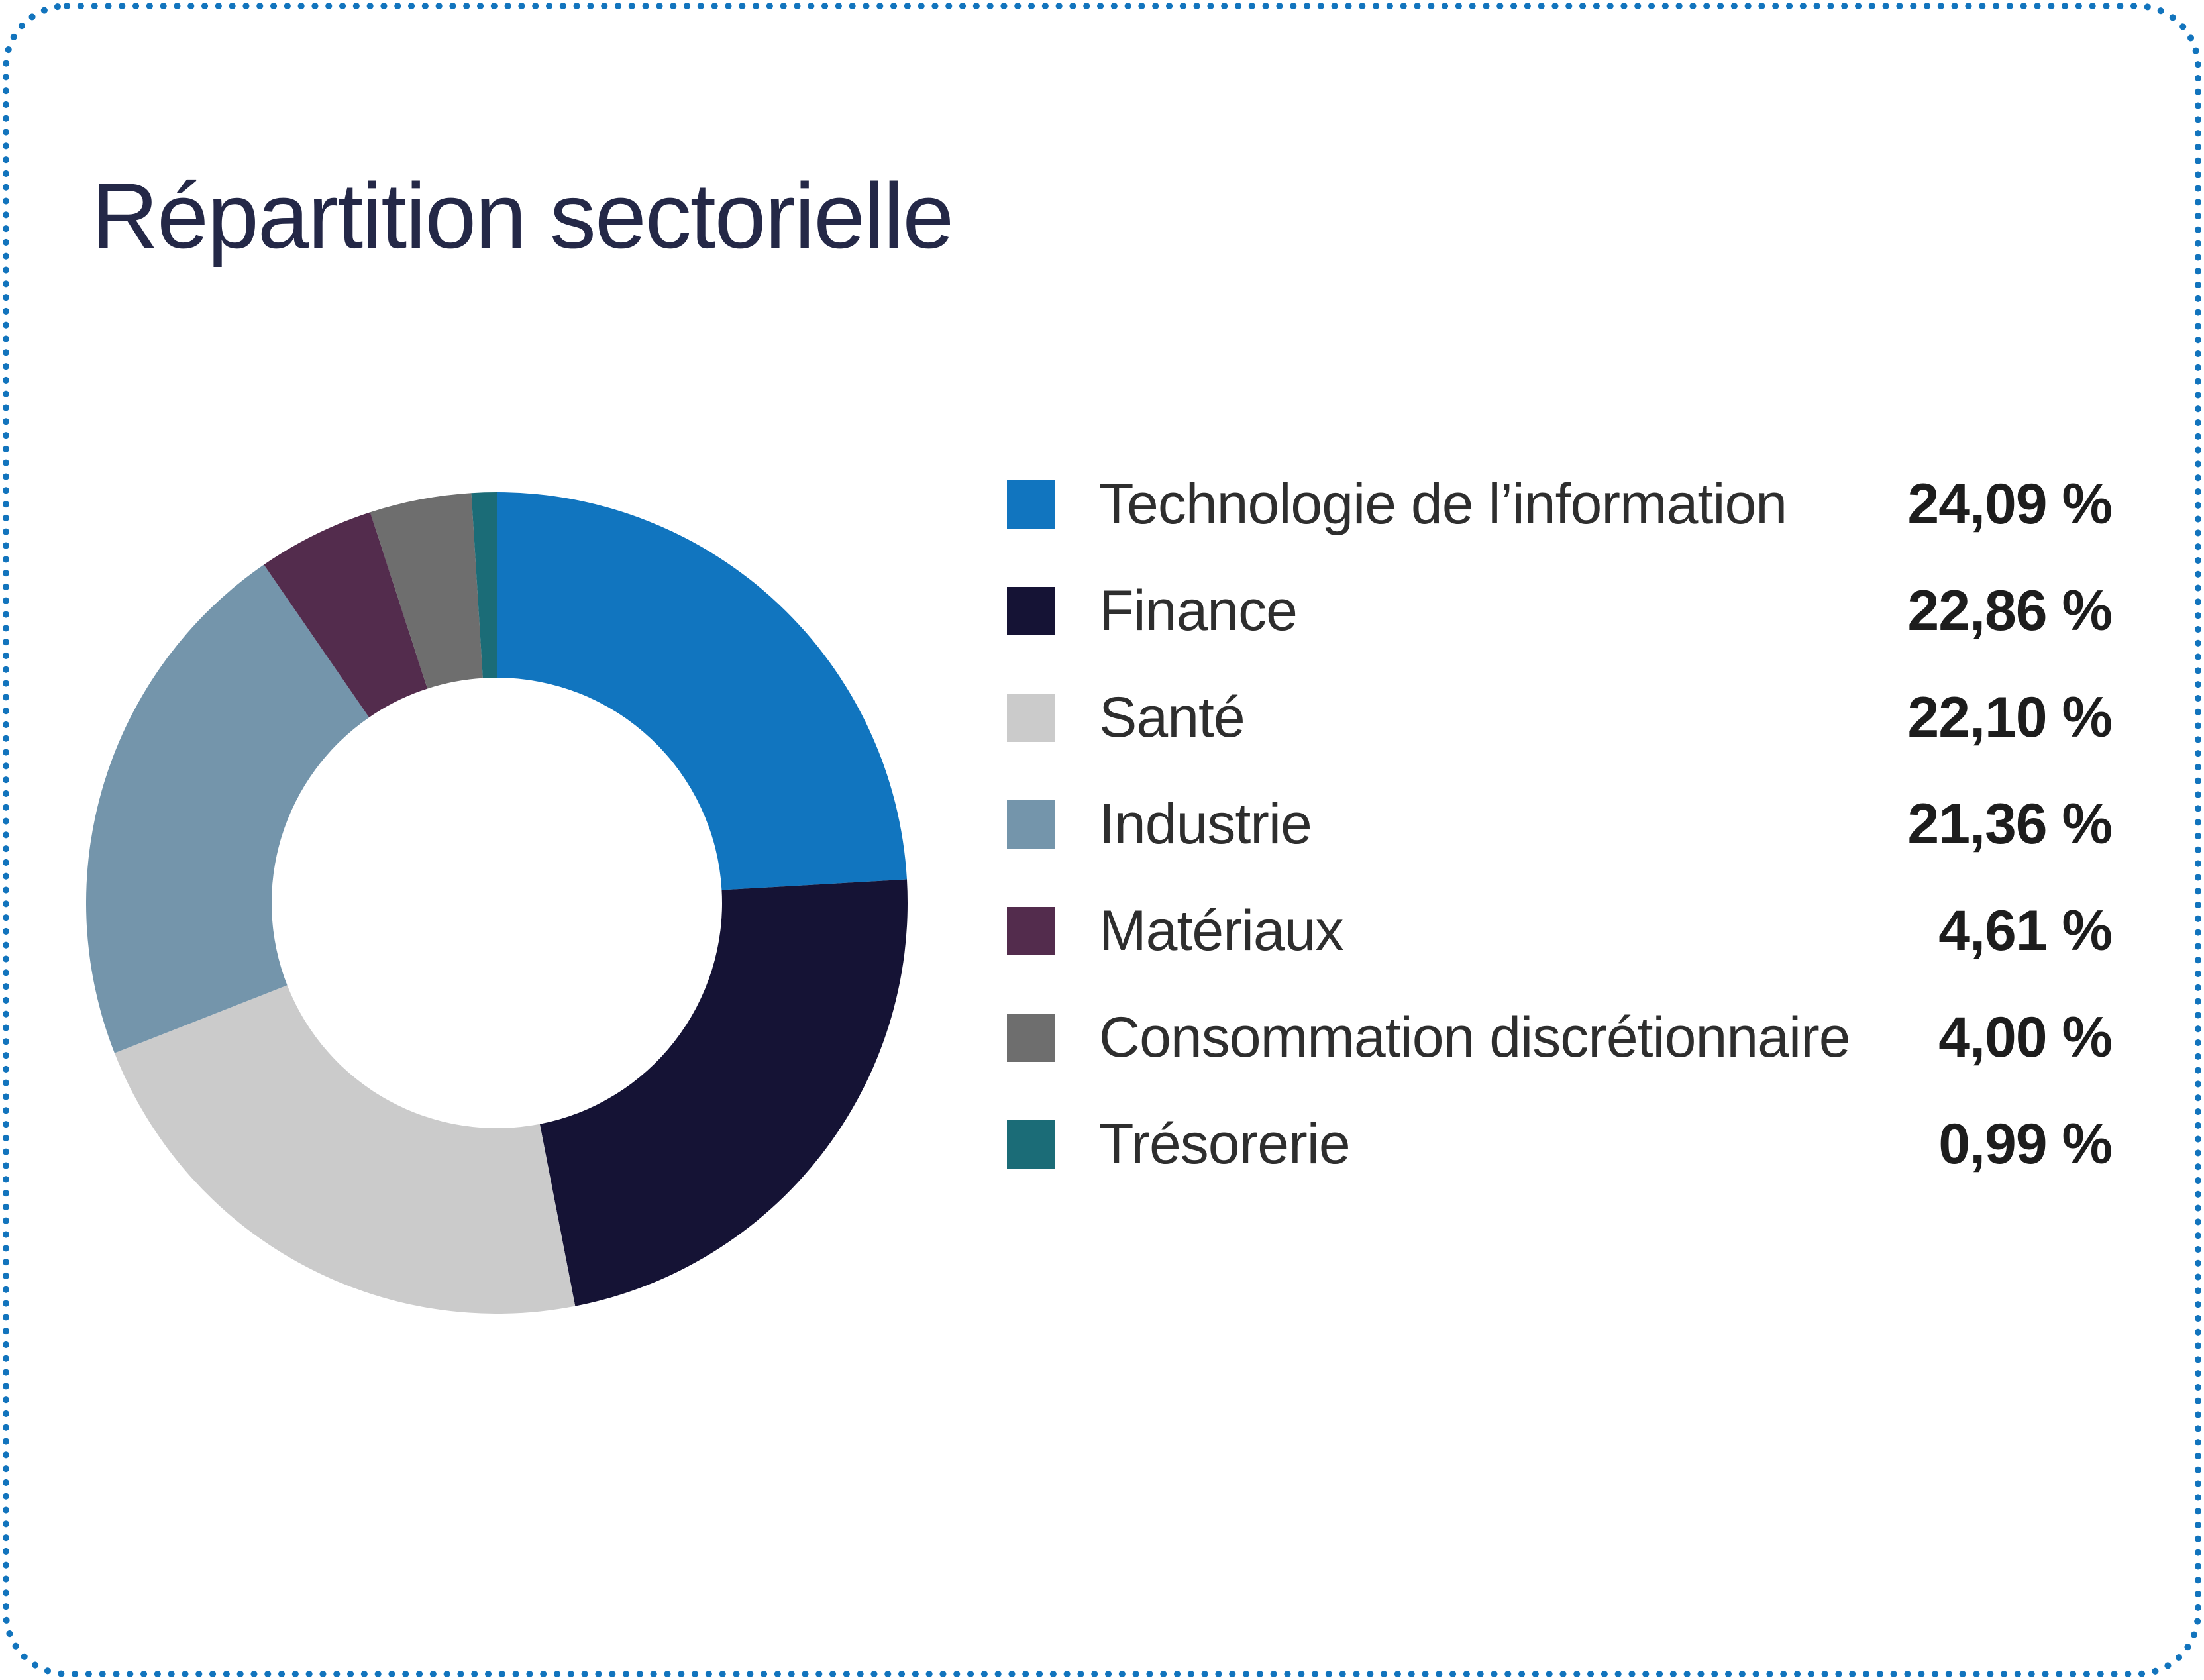 The image size is (2204, 1680). What do you see at coordinates (1560, 717) in the screenshot?
I see `legend-row-sante: Santé 22,10 %` at bounding box center [1560, 717].